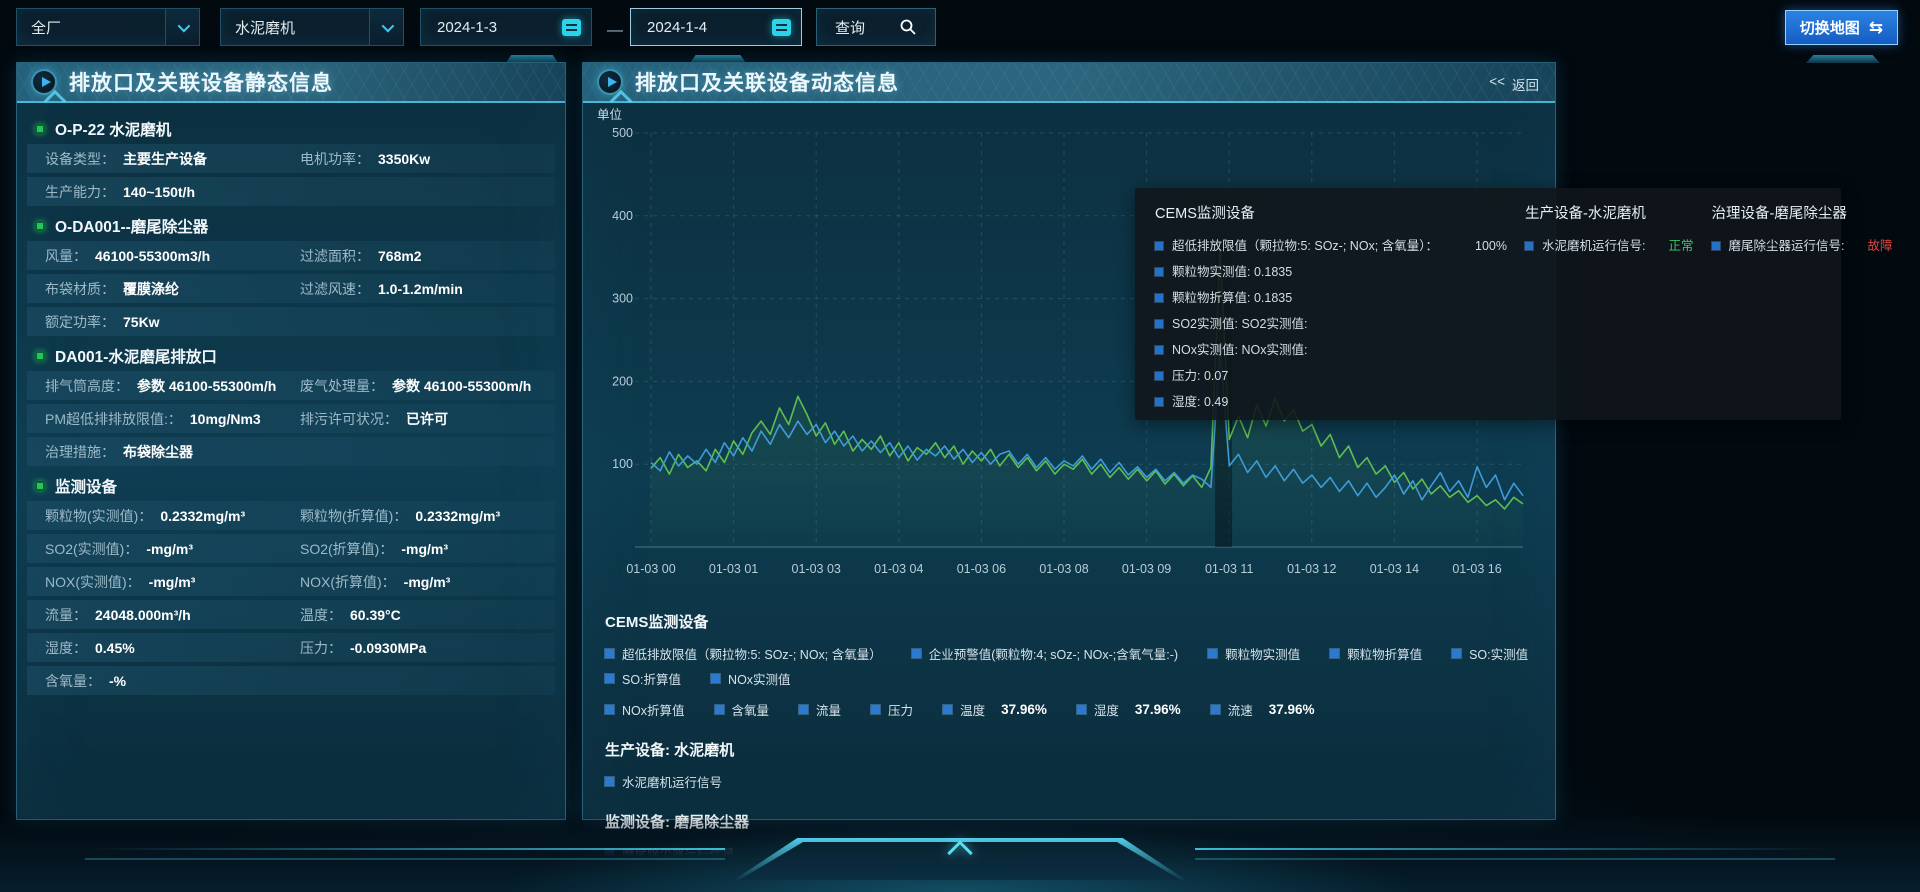 This screenshot has height=892, width=1920. What do you see at coordinates (876, 27) in the screenshot?
I see `query-button: 查询` at bounding box center [876, 27].